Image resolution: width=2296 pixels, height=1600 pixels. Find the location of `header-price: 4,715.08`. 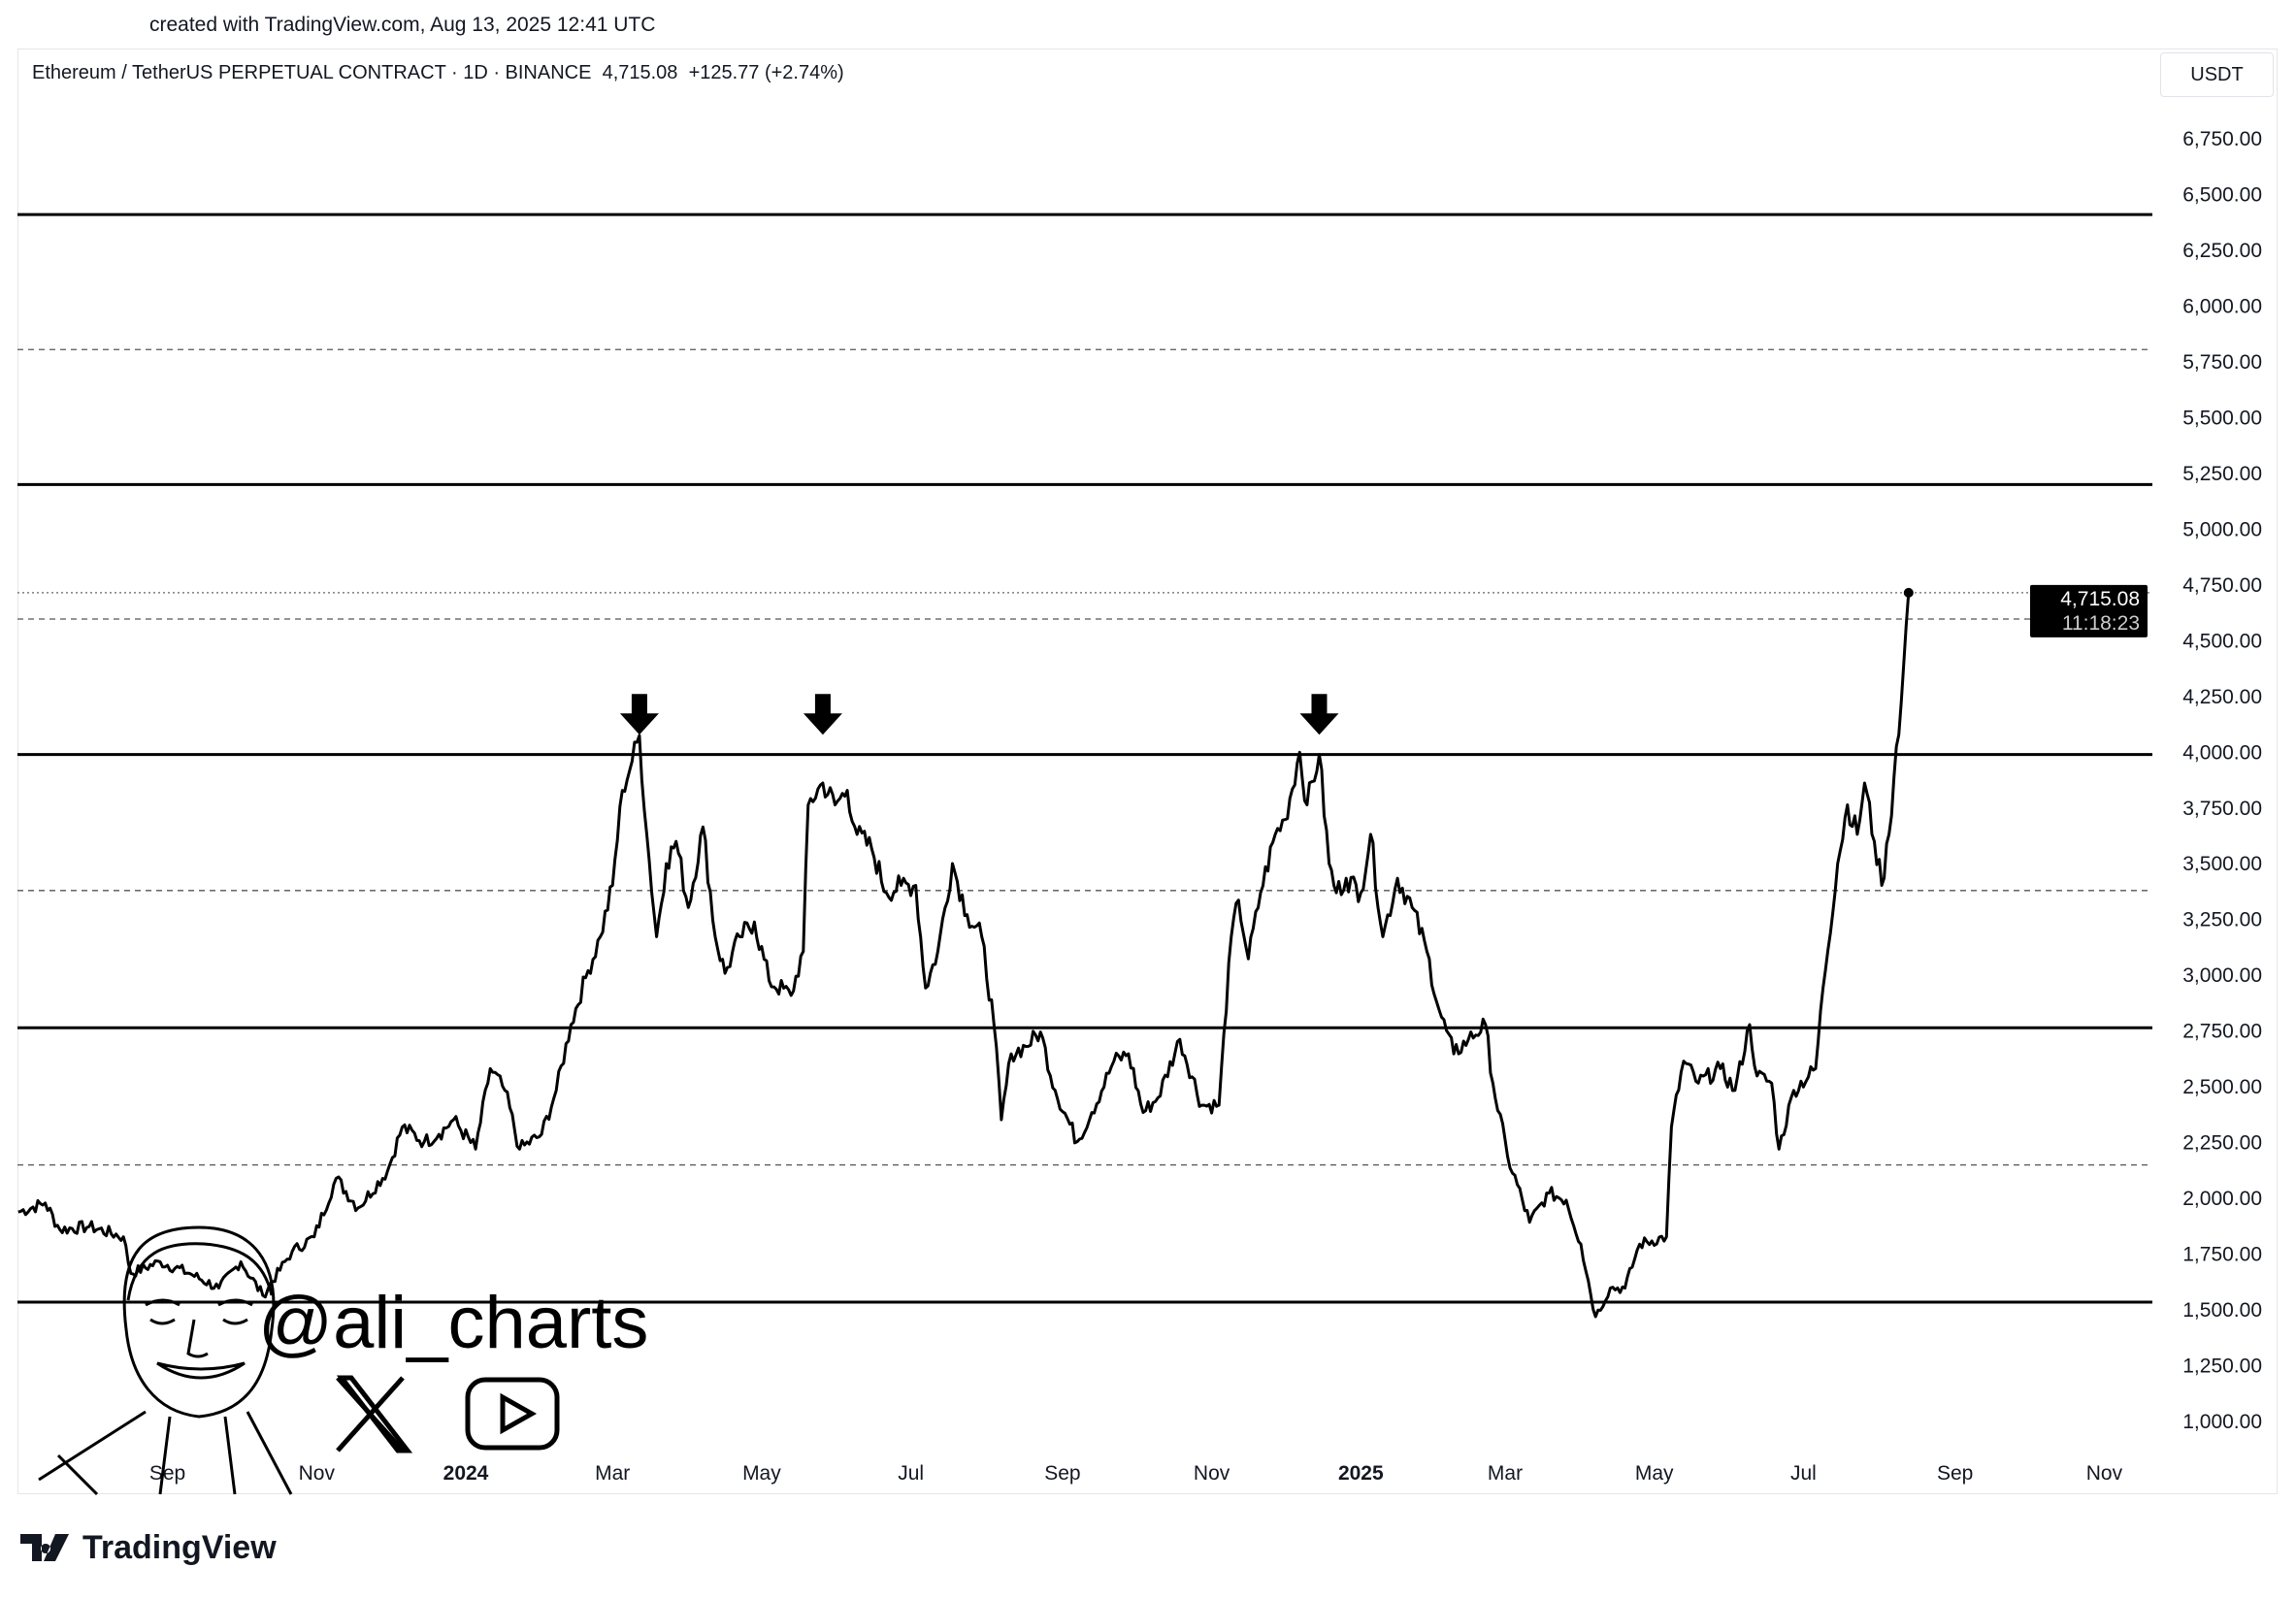

header-price: 4,715.08 is located at coordinates (640, 72).